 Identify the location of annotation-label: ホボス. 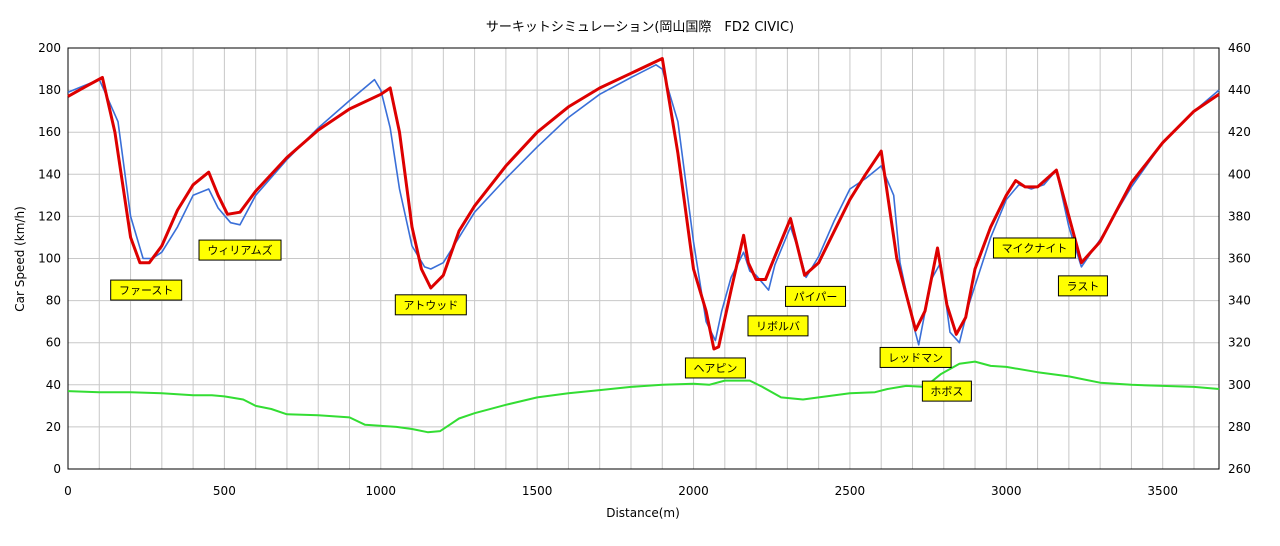
(946, 391).